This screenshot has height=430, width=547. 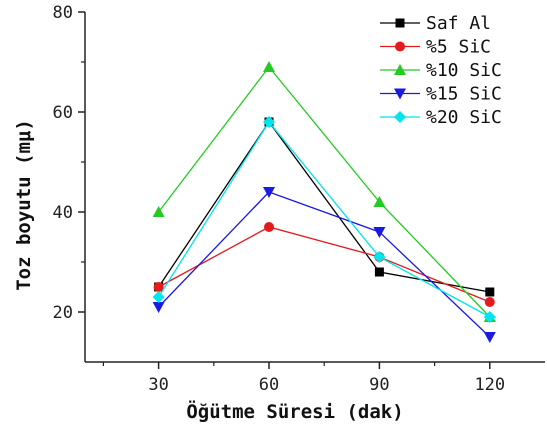 I want to click on x-tick-label: 120, so click(x=489, y=385).